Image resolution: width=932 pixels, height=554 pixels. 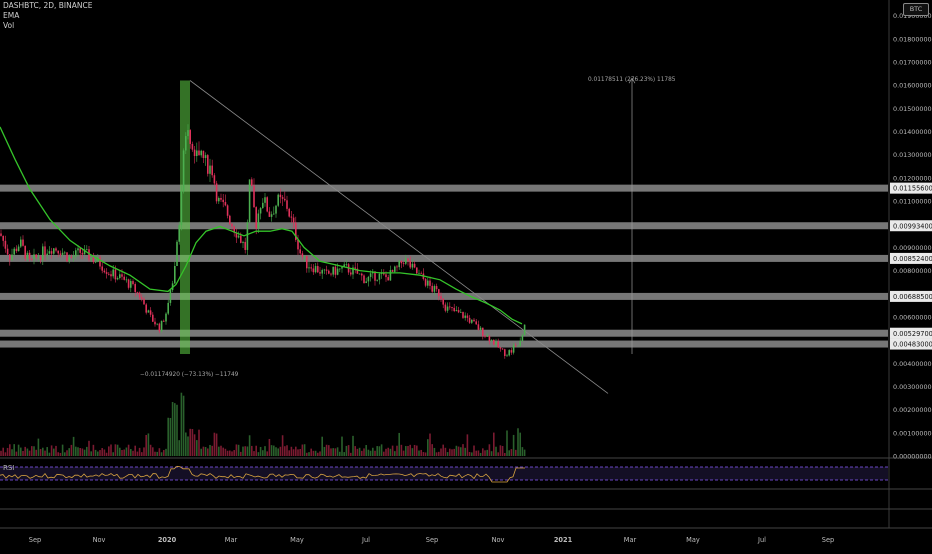 I want to click on currency-badge: BTC, so click(x=916, y=9).